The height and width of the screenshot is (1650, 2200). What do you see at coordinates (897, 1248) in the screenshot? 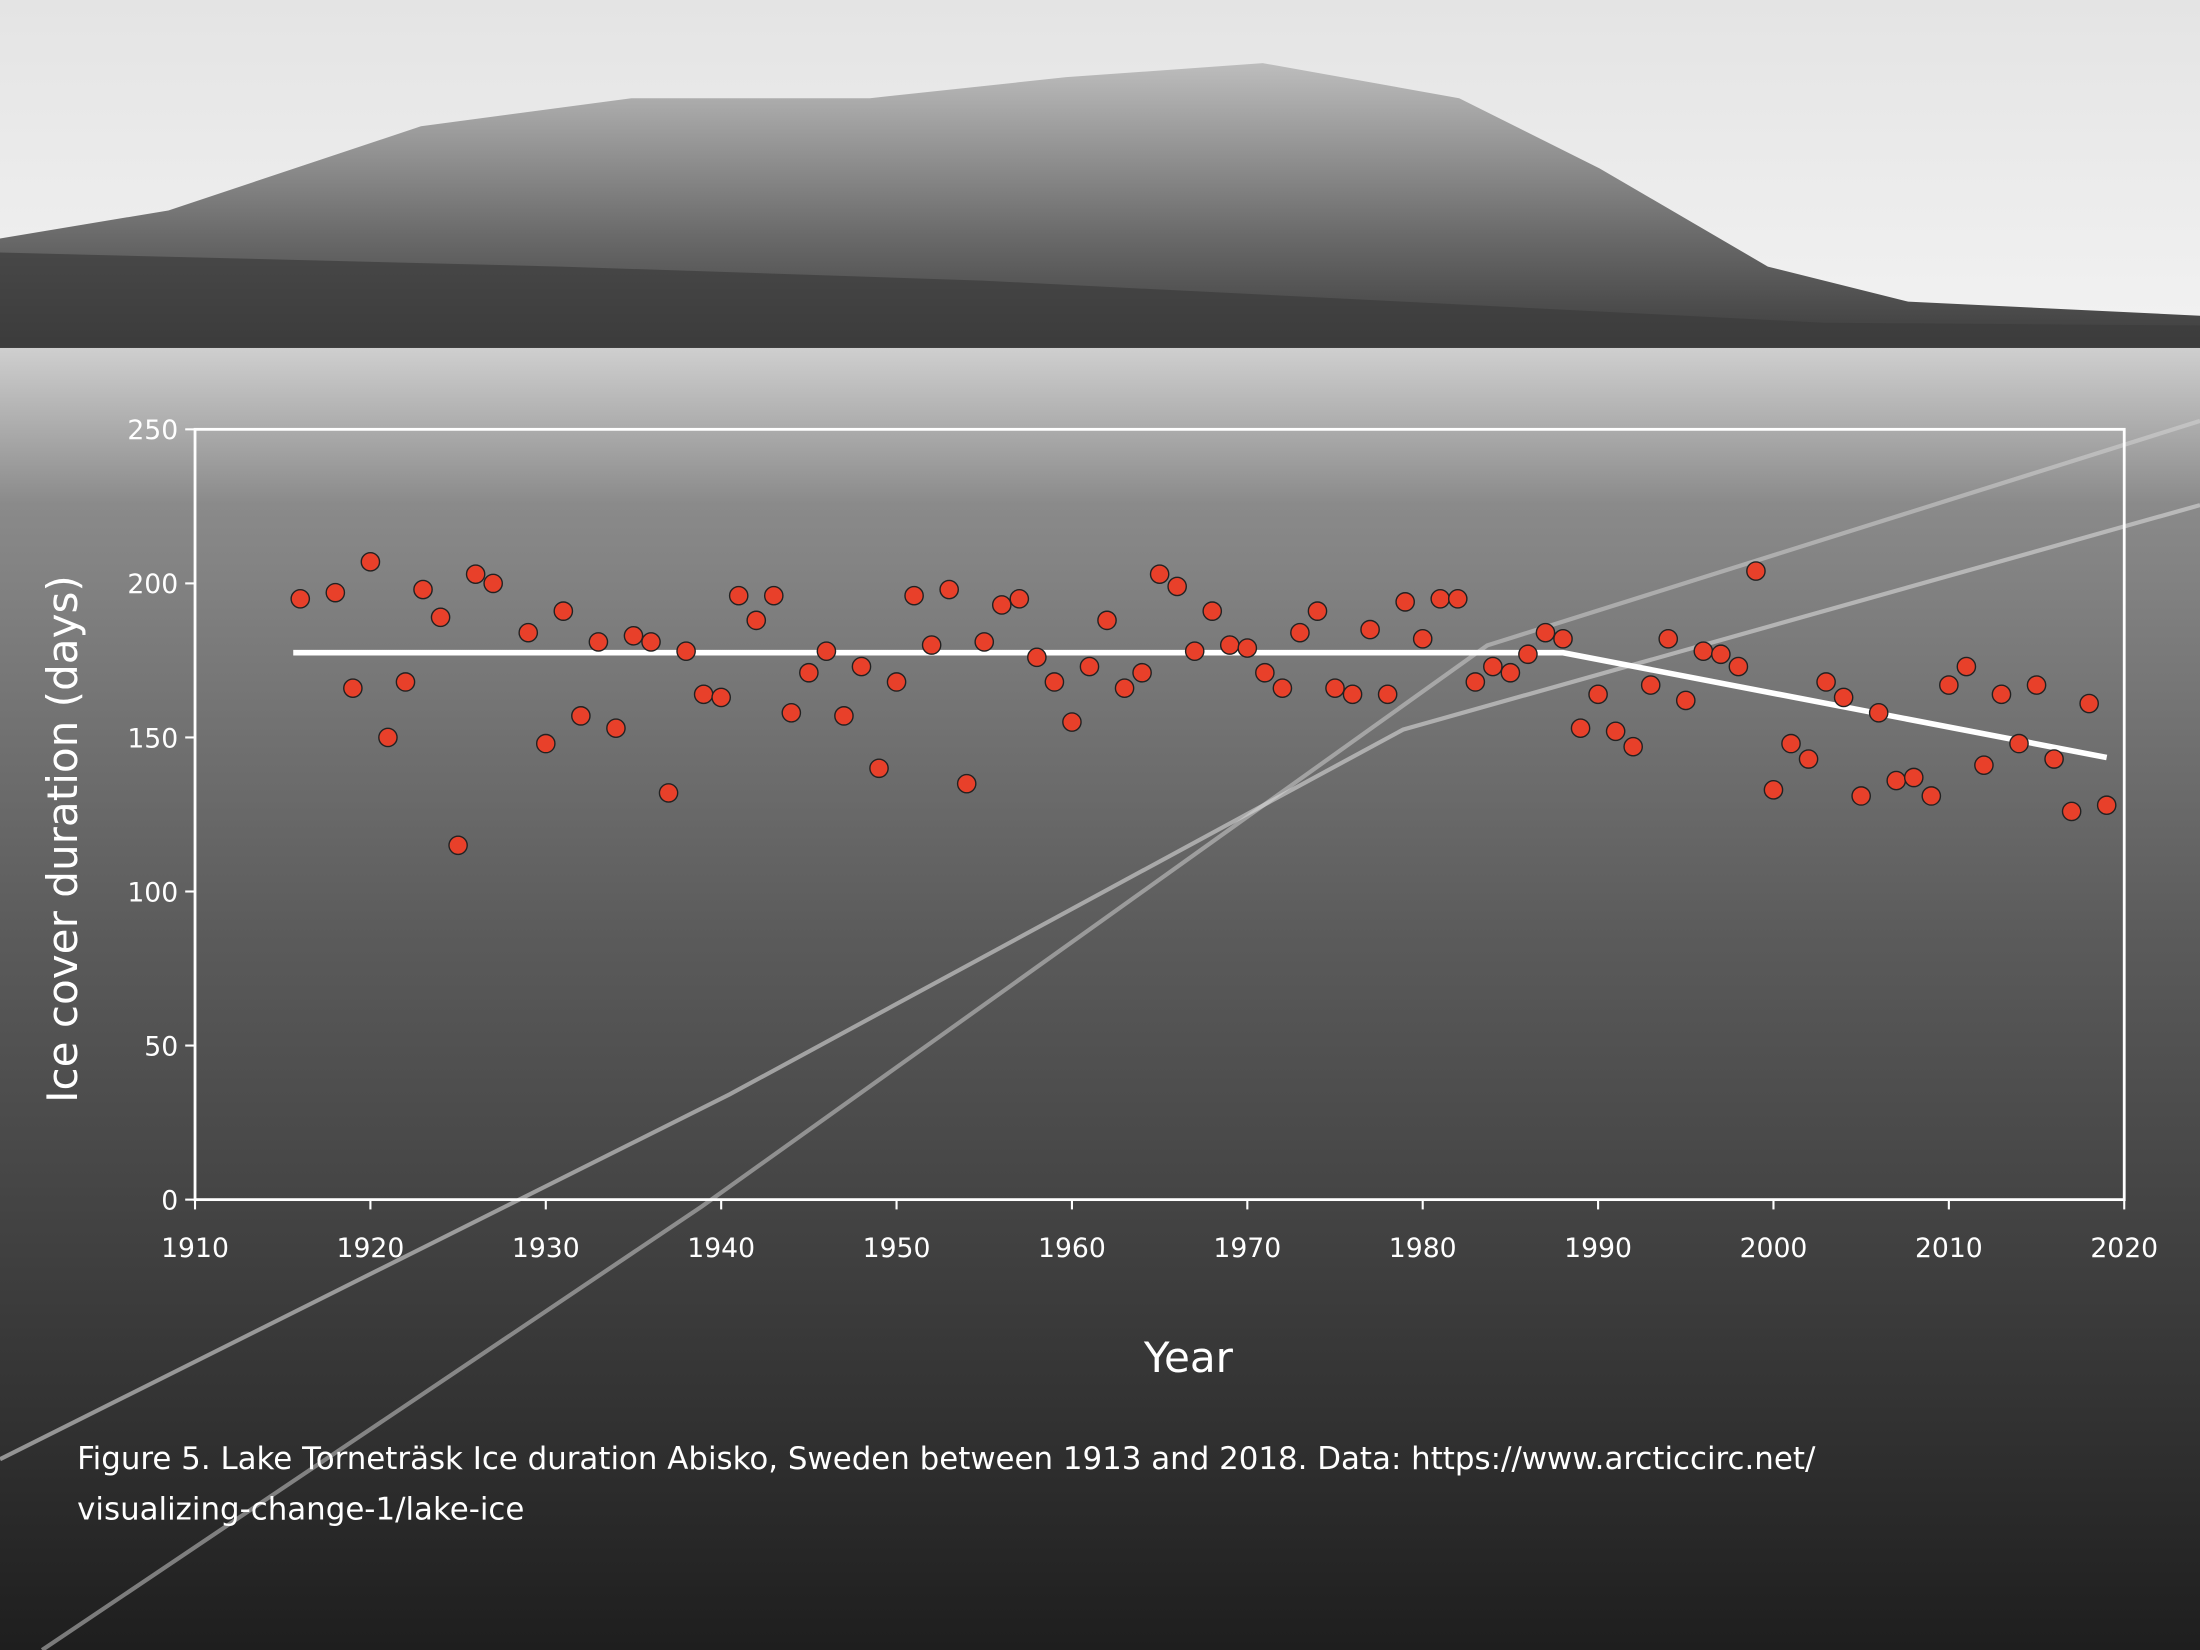
I see `x-tick-label: 1950` at bounding box center [897, 1248].